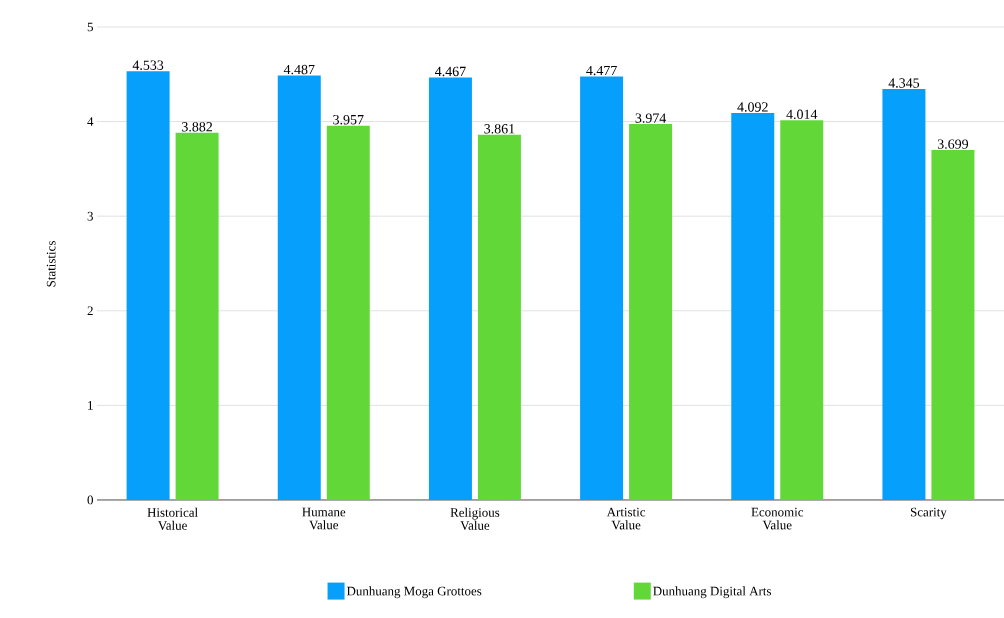 The height and width of the screenshot is (618, 1004). Describe the element at coordinates (324, 518) in the screenshot. I see `x-tick-label: Humane Value` at that location.